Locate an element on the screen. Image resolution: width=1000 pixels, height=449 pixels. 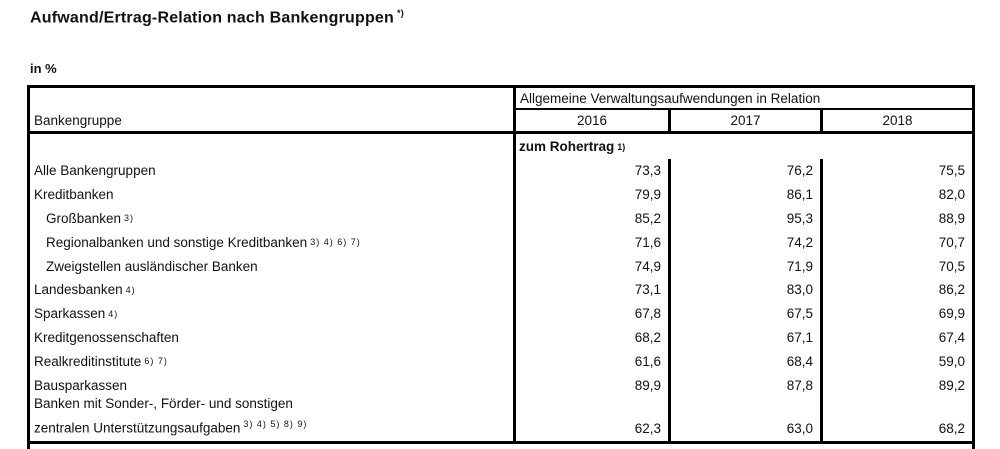
value-cell-2016: 71,6 is located at coordinates (590, 242).